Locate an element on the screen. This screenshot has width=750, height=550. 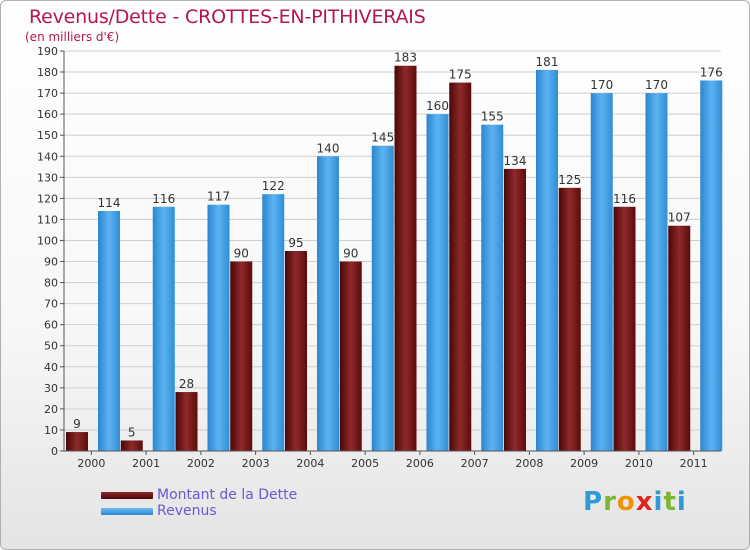
x-tick-label-2002: 2002 is located at coordinates (201, 463).